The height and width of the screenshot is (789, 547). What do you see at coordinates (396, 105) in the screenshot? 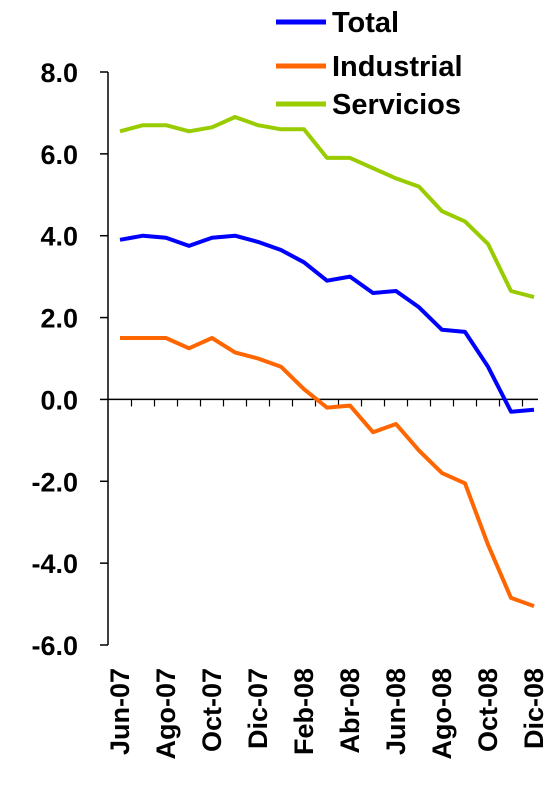
I see `legend-label: Servicios` at bounding box center [396, 105].